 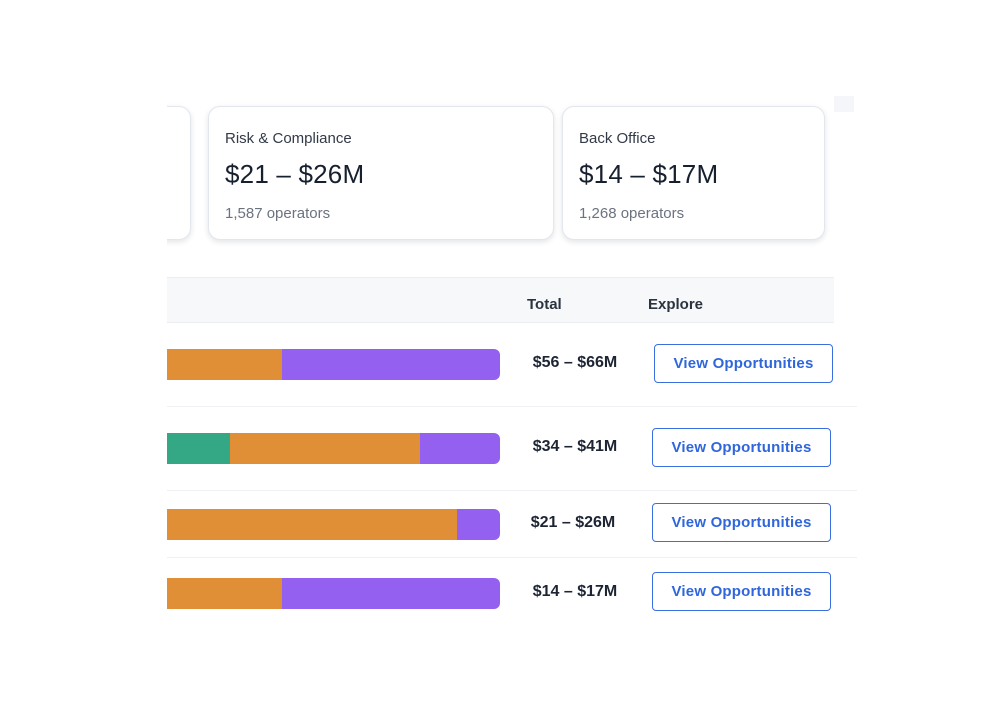 What do you see at coordinates (676, 304) in the screenshot?
I see `header-explore: Explore` at bounding box center [676, 304].